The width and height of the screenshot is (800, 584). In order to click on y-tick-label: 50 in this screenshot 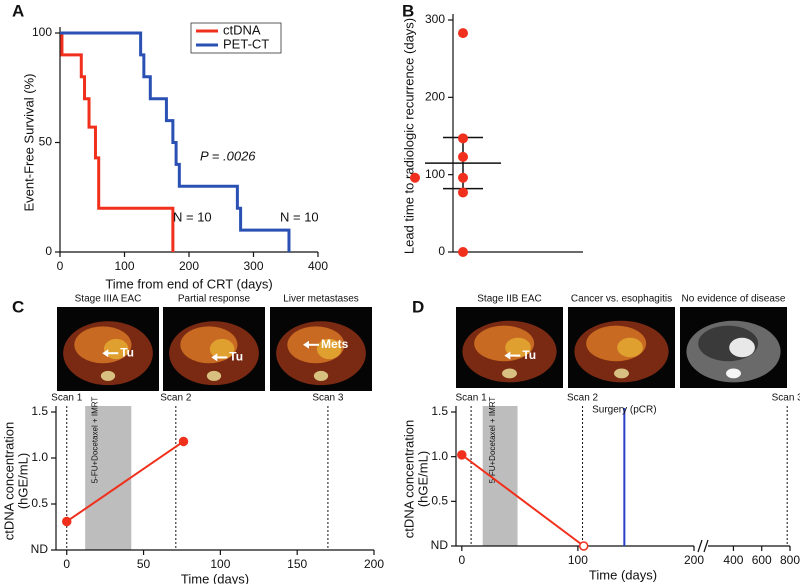, I will do `click(46, 142)`.